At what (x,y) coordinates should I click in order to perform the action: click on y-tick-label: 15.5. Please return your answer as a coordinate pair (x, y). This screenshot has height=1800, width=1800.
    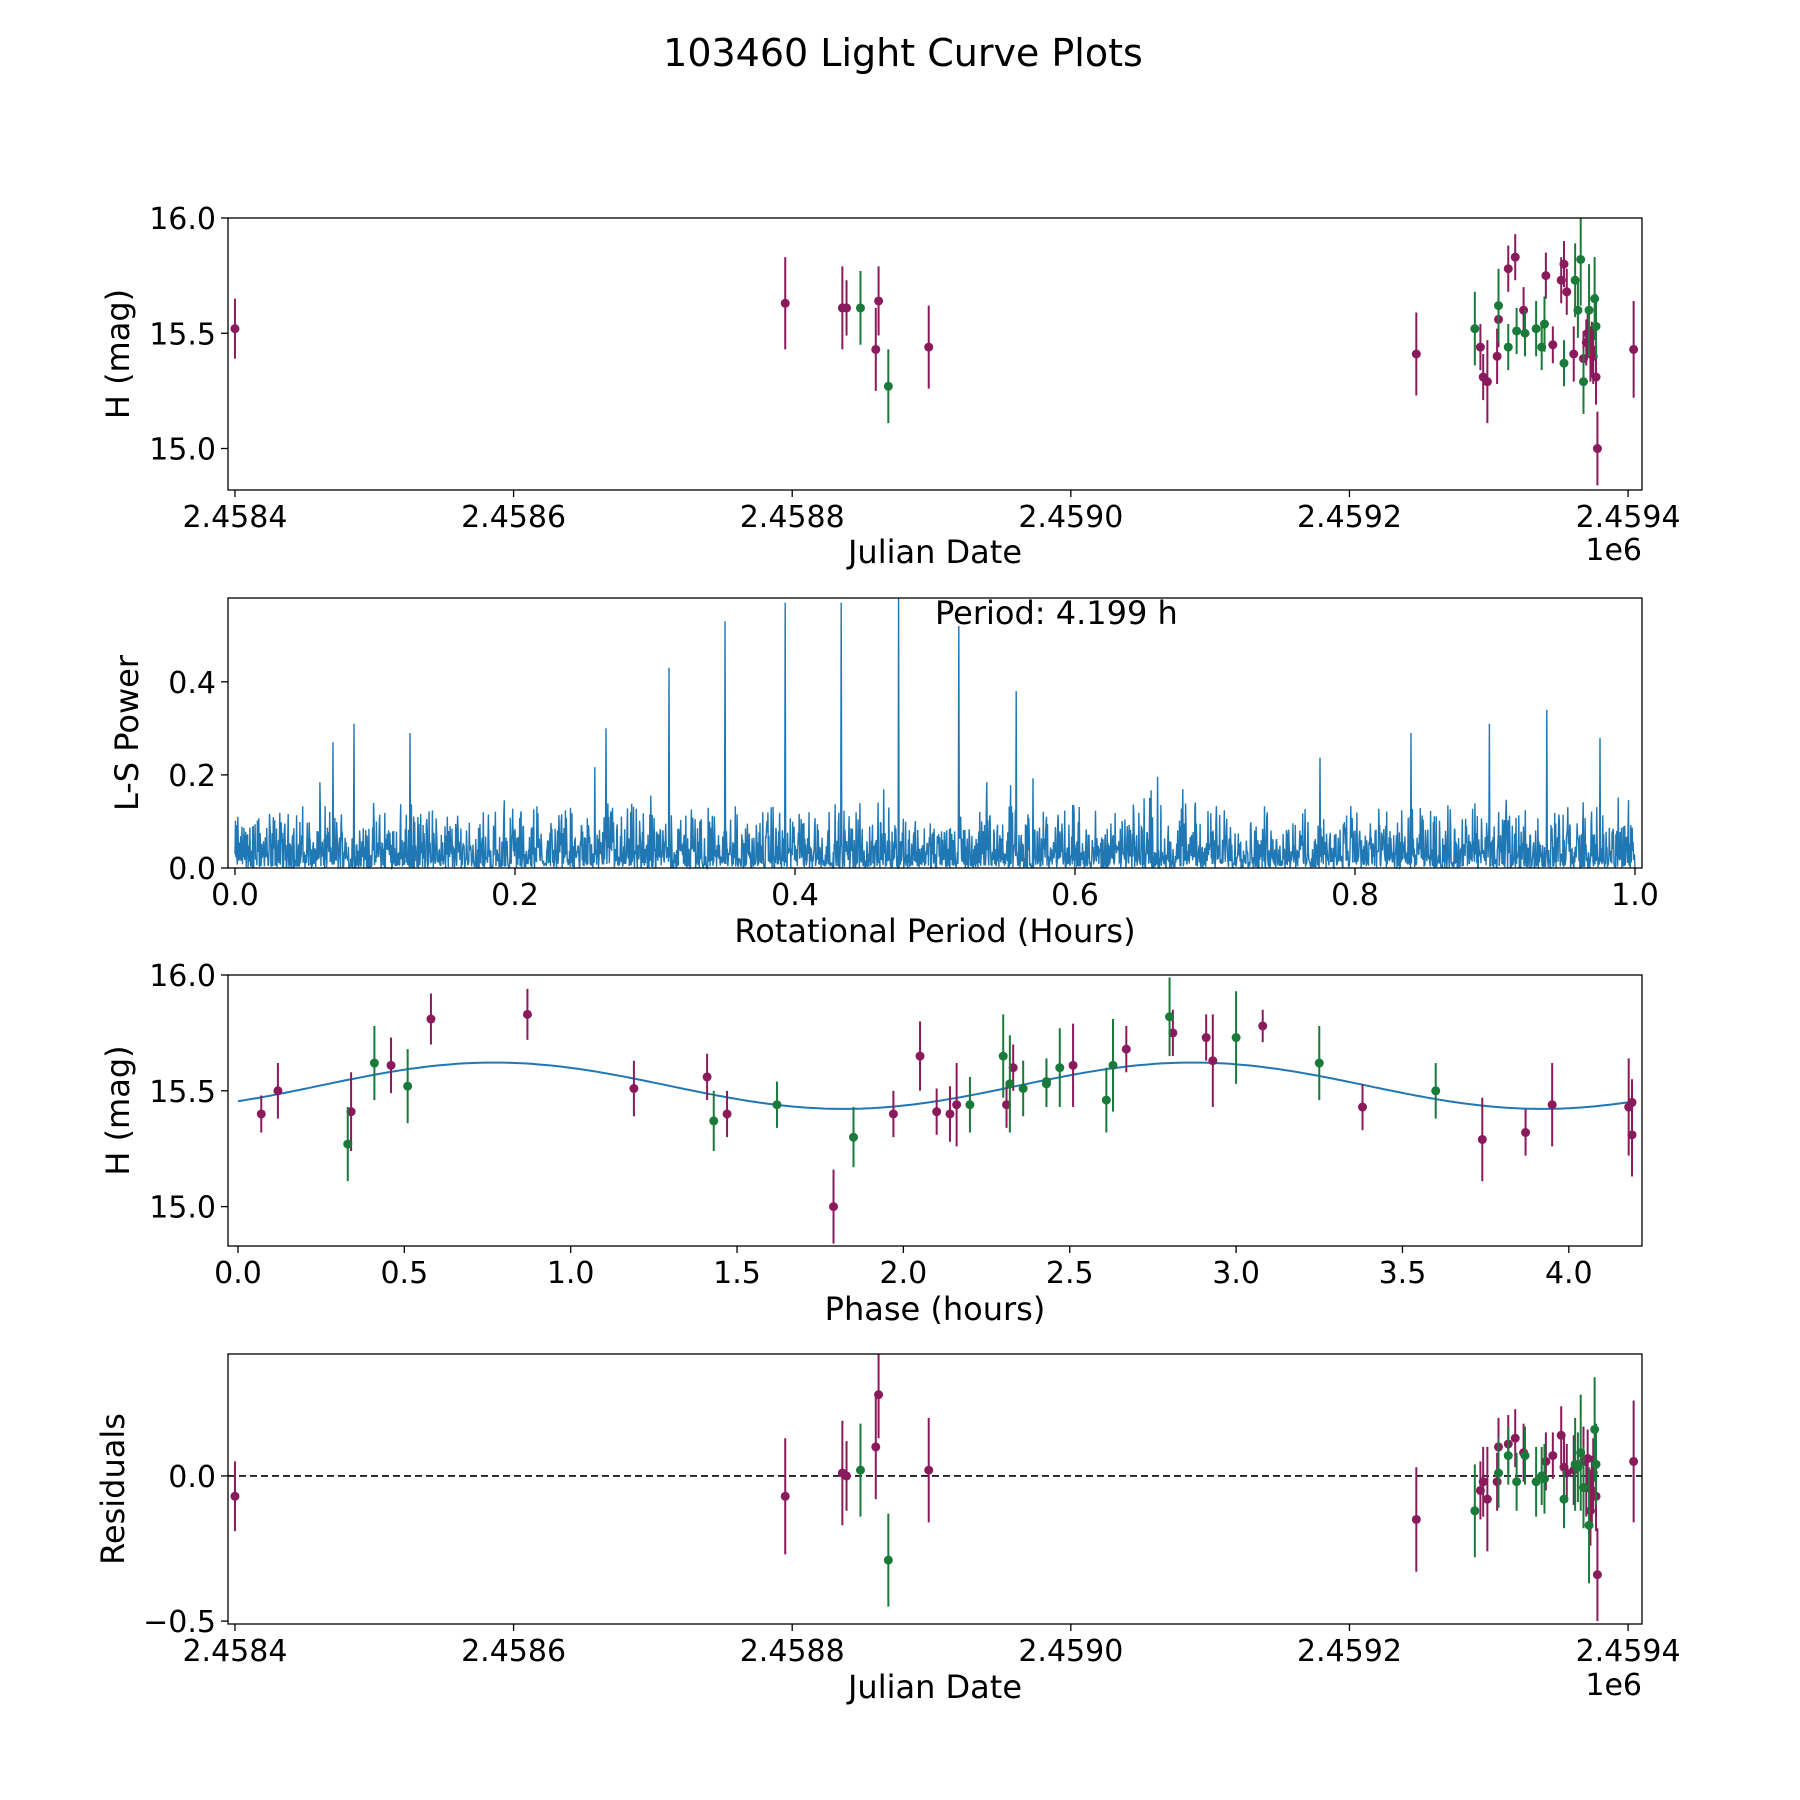
    Looking at the image, I should click on (182, 334).